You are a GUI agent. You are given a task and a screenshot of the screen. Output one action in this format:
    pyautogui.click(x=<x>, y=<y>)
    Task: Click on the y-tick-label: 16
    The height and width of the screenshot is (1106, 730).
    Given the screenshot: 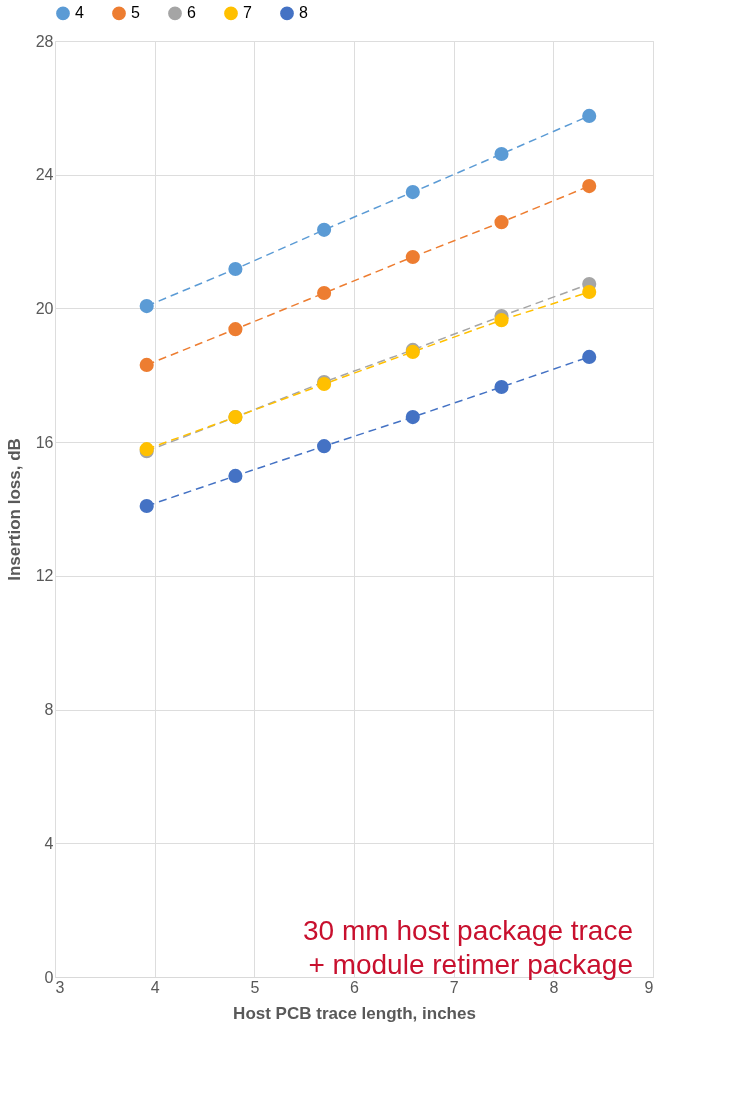 What is the action you would take?
    pyautogui.click(x=44, y=442)
    